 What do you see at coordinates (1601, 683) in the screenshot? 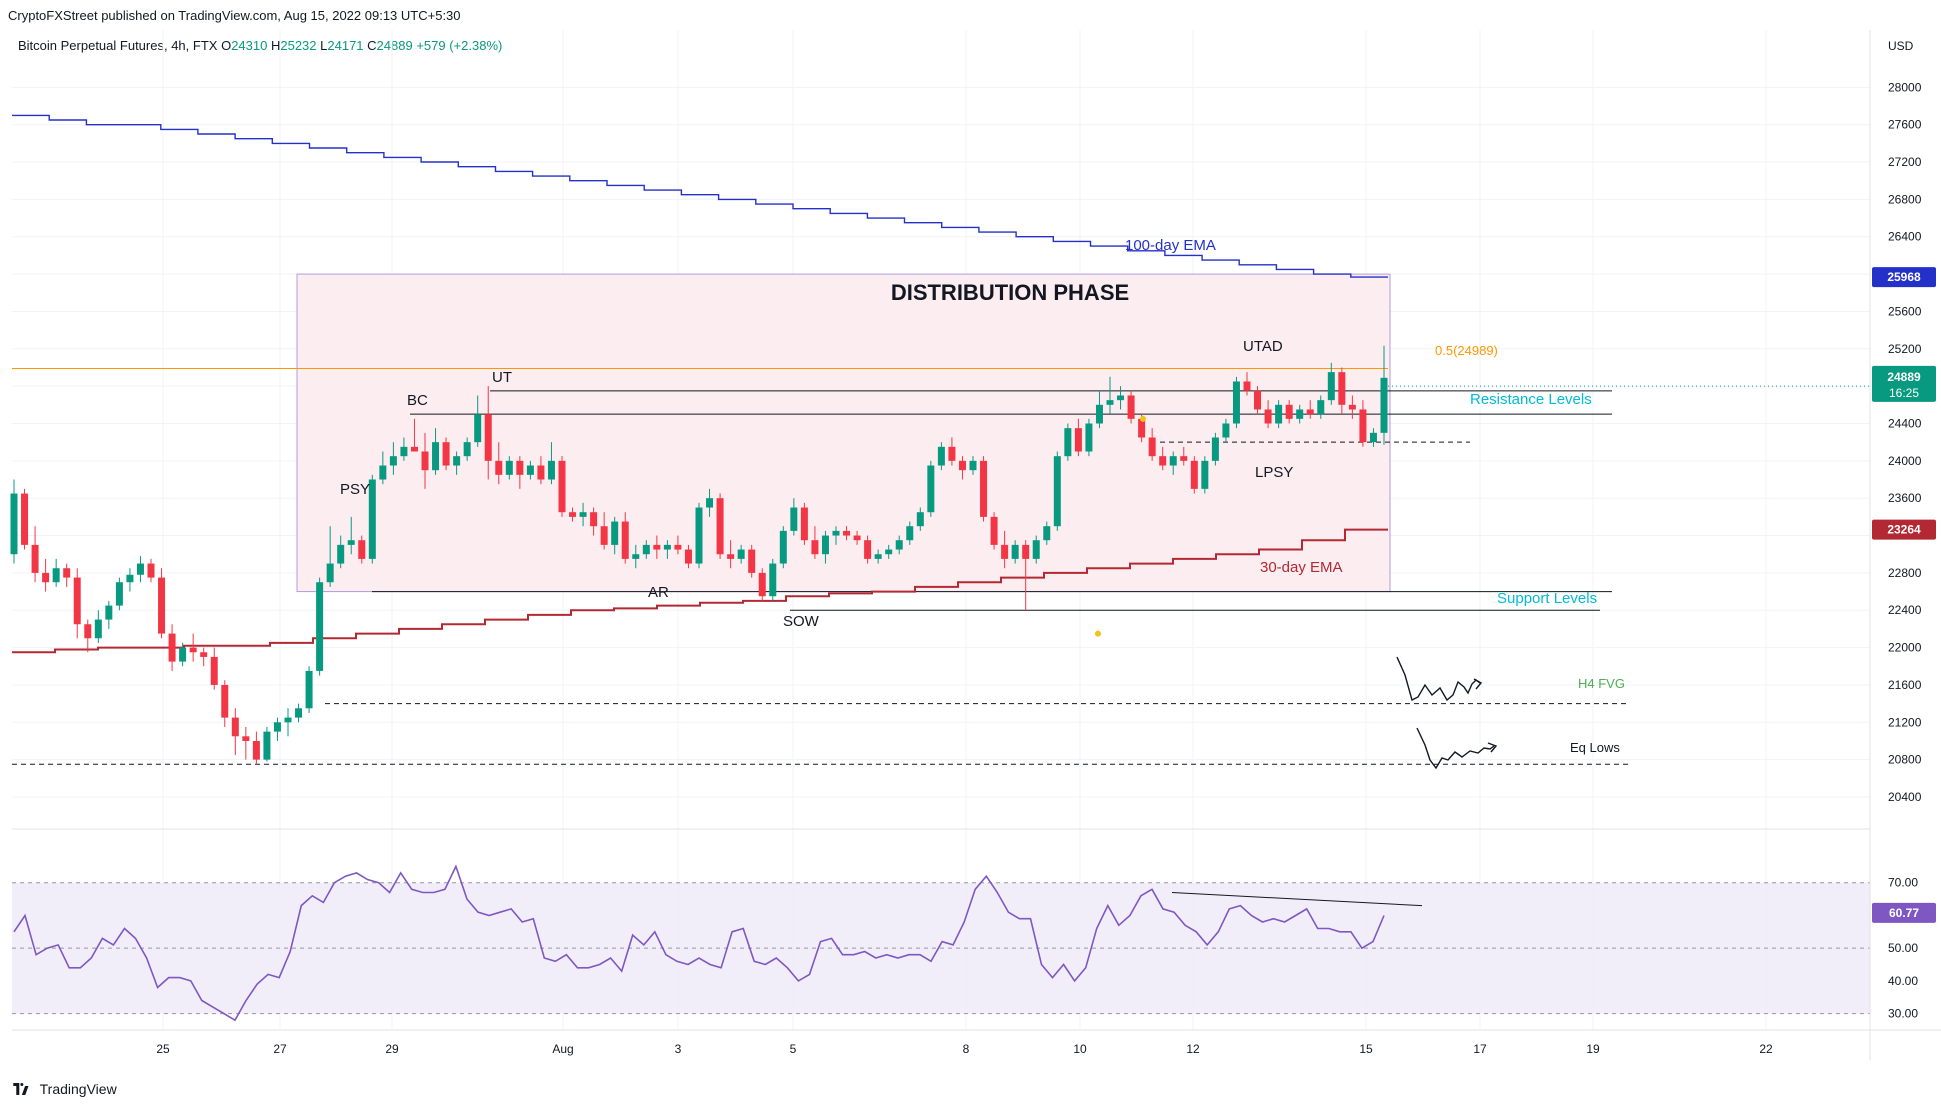
I see `h4-fvg-label: H4 FVG` at bounding box center [1601, 683].